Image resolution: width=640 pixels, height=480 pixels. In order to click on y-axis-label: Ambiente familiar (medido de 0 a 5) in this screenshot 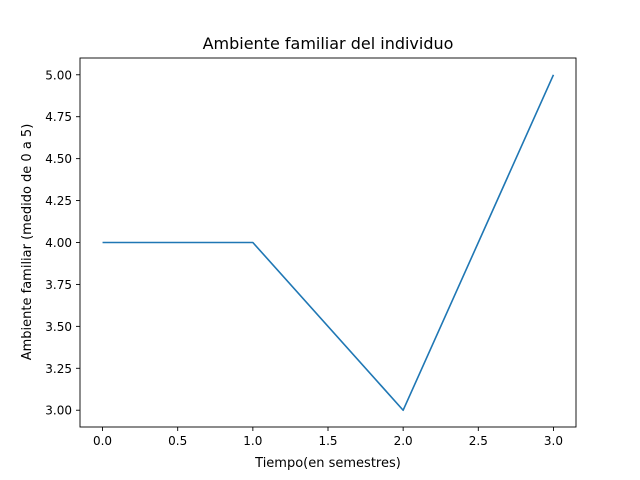, I will do `click(27, 242)`.